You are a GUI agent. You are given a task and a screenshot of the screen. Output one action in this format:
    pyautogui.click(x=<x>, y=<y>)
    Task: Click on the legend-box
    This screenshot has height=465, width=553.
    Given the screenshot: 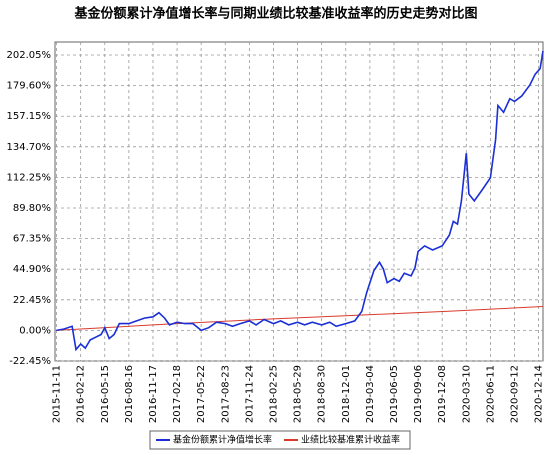 What is the action you would take?
    pyautogui.click(x=280, y=440)
    